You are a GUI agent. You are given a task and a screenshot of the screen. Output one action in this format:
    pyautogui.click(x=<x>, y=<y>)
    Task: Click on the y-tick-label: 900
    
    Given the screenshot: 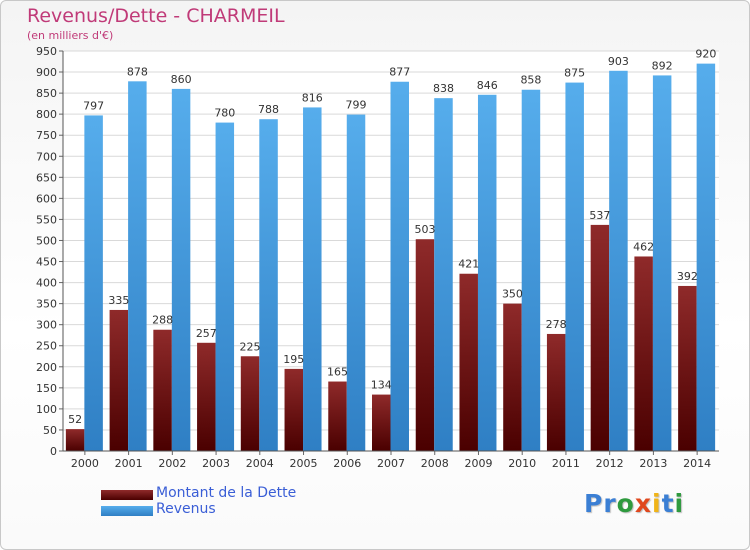 What is the action you would take?
    pyautogui.click(x=46, y=72)
    